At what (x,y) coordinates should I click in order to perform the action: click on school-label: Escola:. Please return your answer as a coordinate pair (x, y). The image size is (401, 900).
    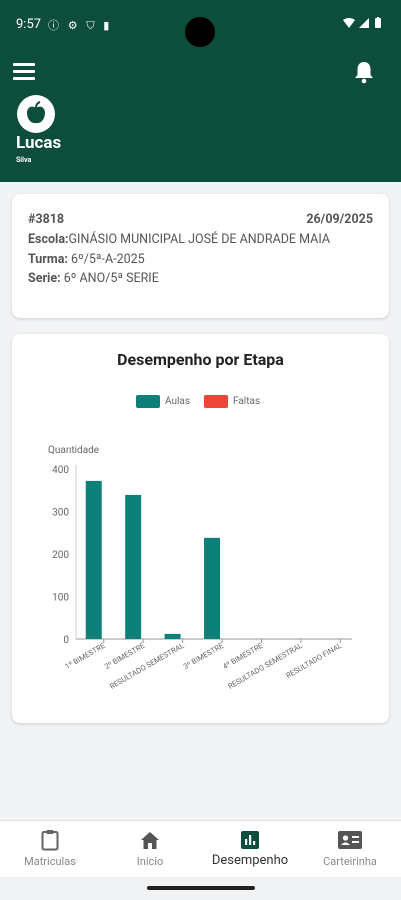
    Looking at the image, I should click on (48, 239).